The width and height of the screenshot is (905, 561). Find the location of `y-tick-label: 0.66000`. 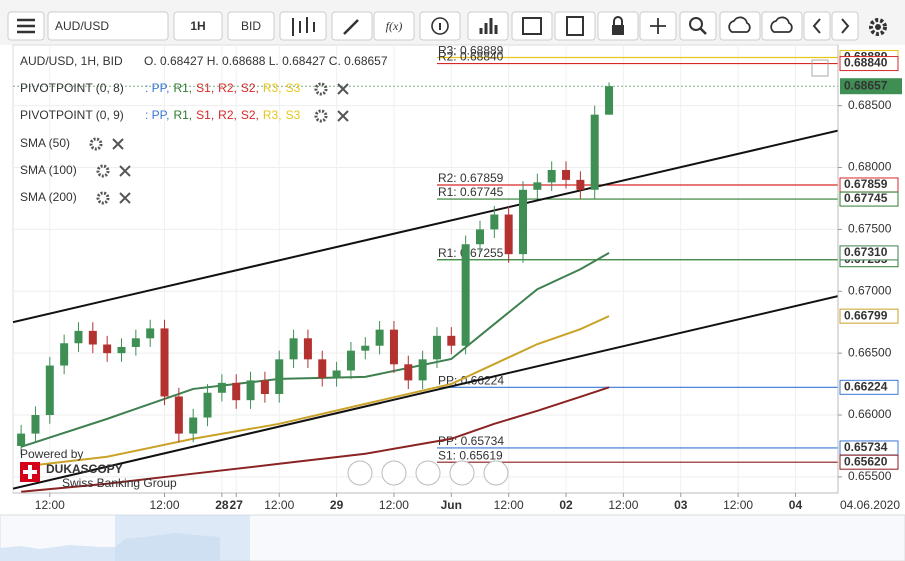

y-tick-label: 0.66000 is located at coordinates (870, 414).